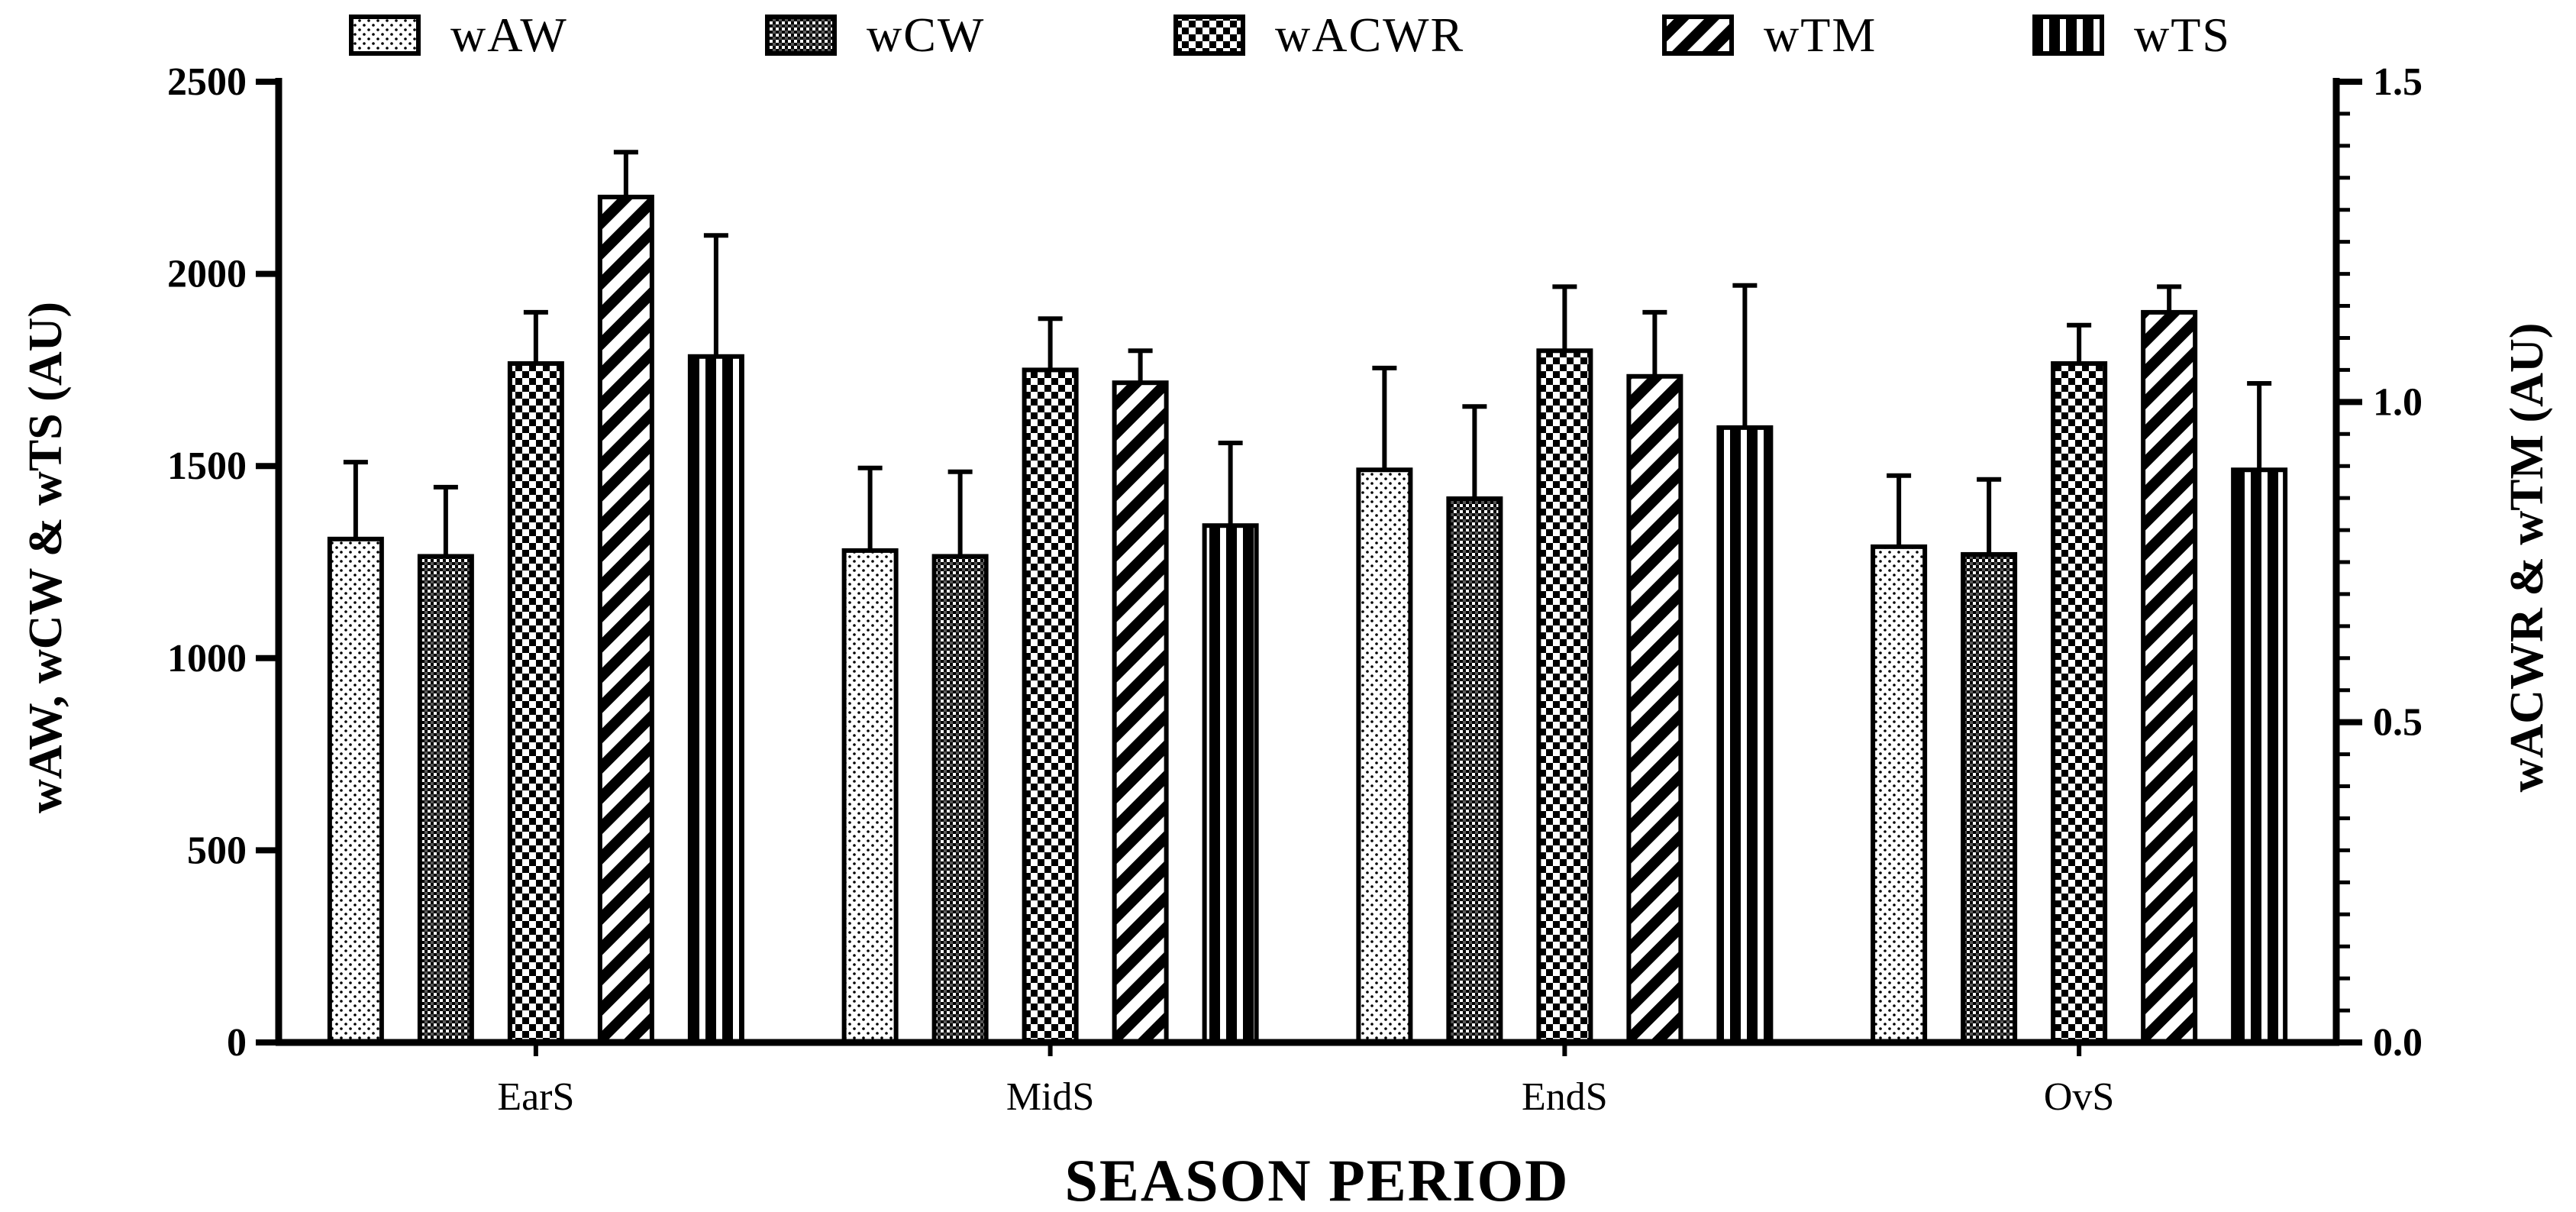  Describe the element at coordinates (509, 35) in the screenshot. I see `legend-label-waw: wAW` at that location.